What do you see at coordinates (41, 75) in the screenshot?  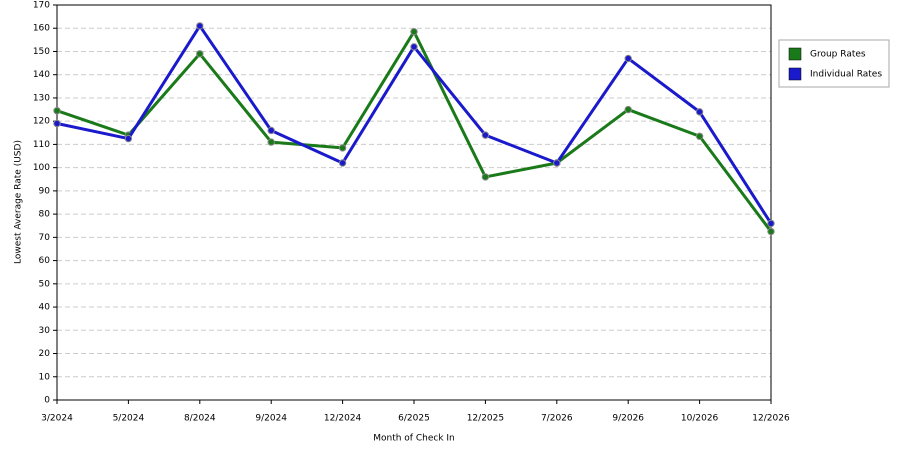 I see `y-tick-label: 140` at bounding box center [41, 75].